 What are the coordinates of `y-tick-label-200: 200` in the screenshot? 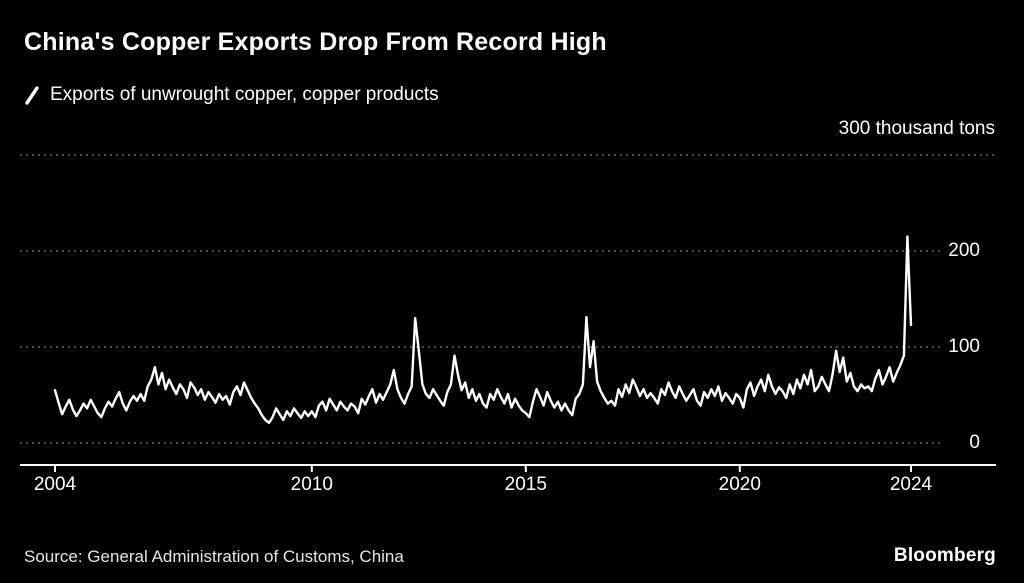 It's located at (964, 250).